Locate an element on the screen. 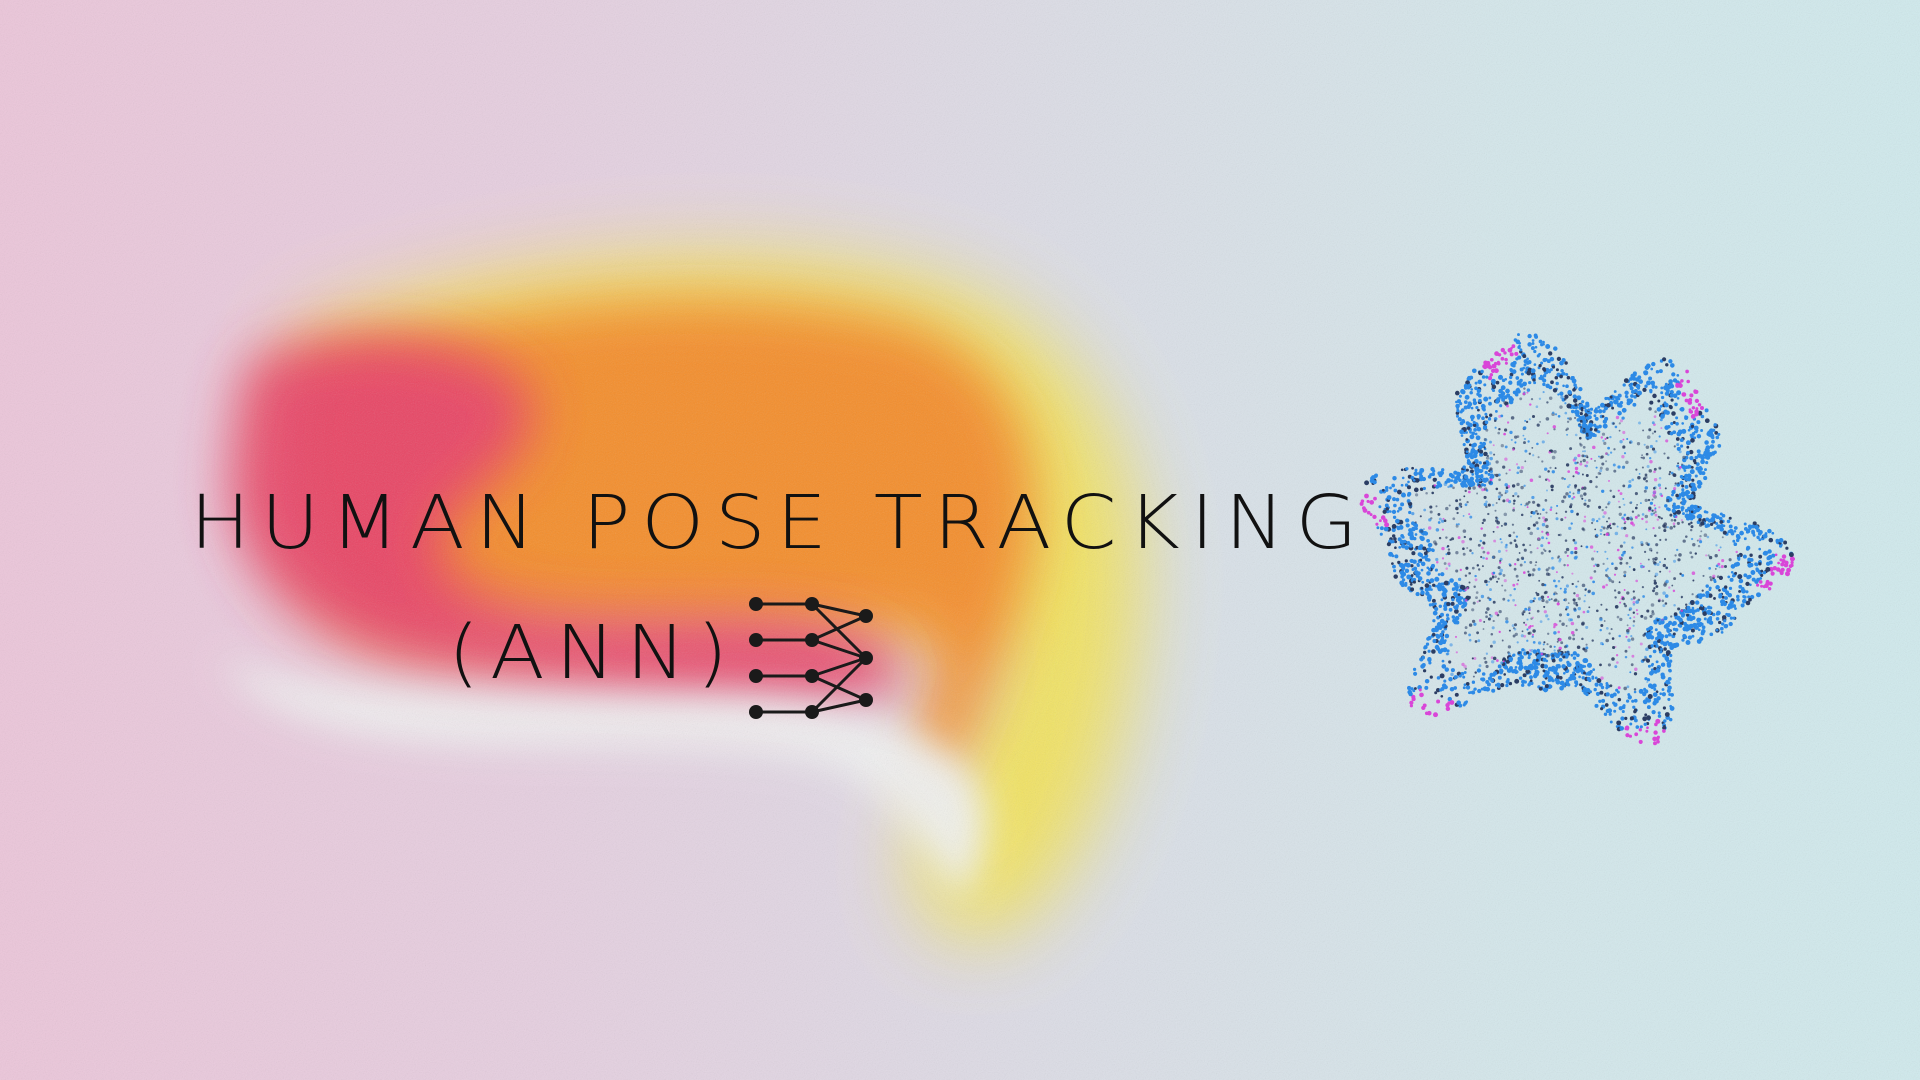  title-line-2: (ANN) is located at coordinates (593, 653).